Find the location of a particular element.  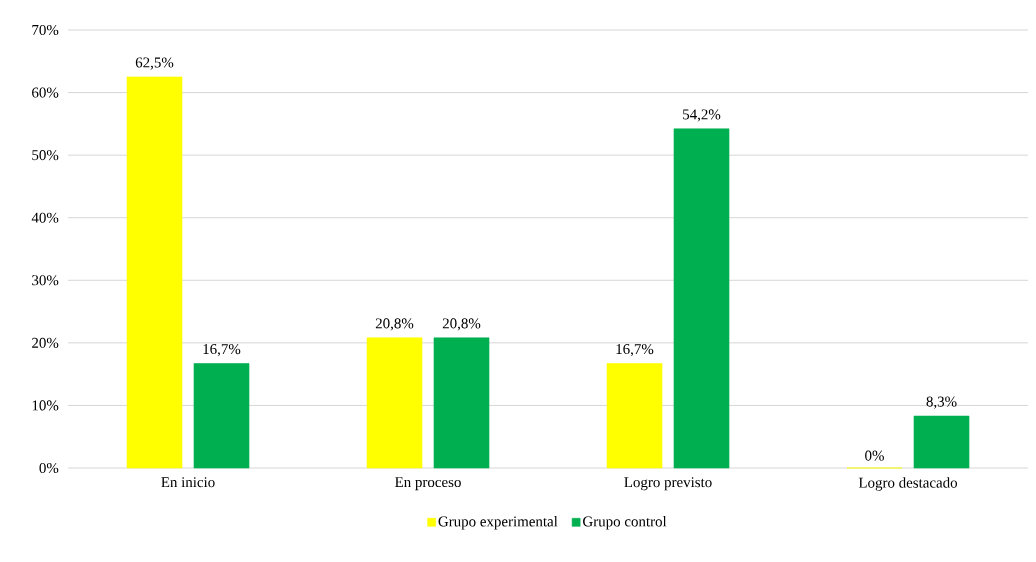

data-label: 0% is located at coordinates (874, 455).